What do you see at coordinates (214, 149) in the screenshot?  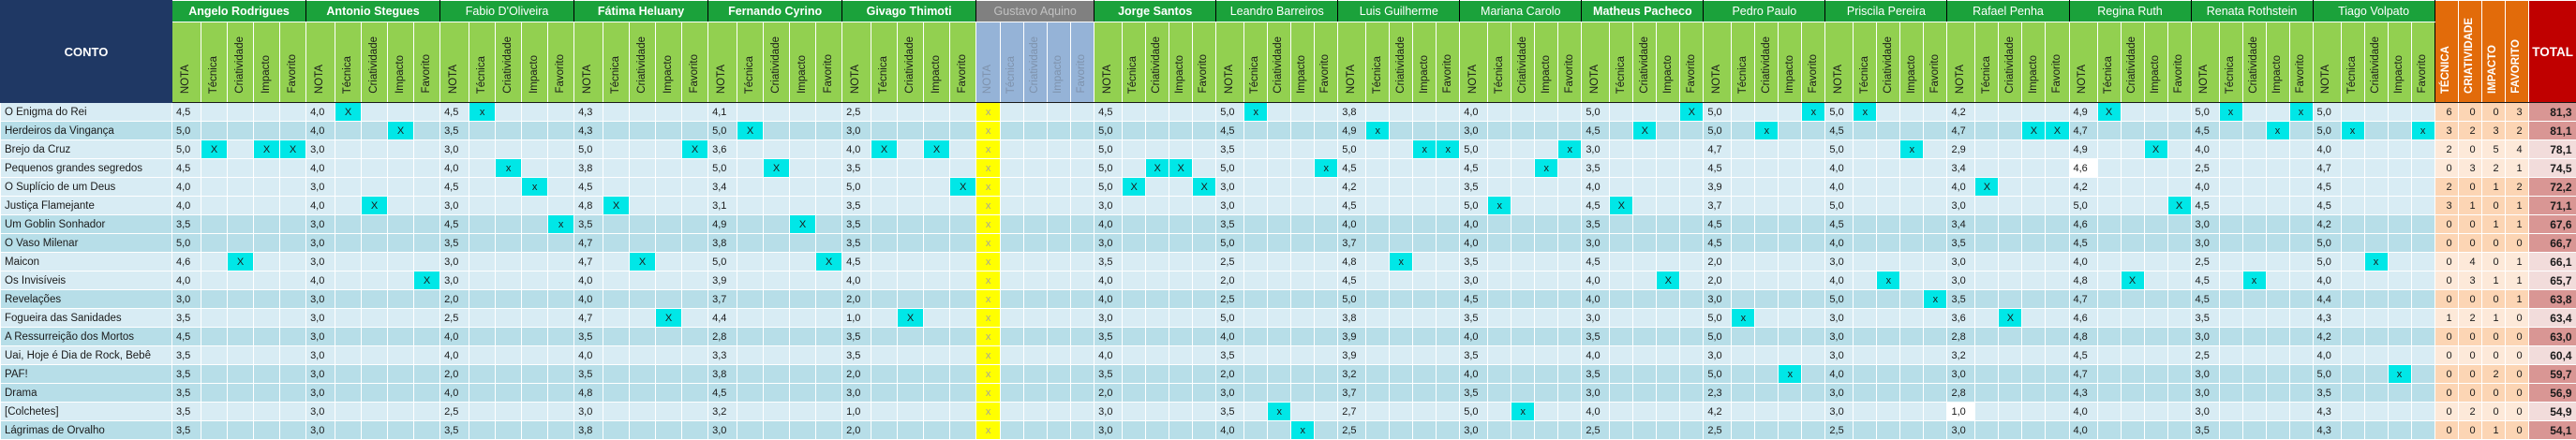 I see `mark-cell-tecnica: X` at bounding box center [214, 149].